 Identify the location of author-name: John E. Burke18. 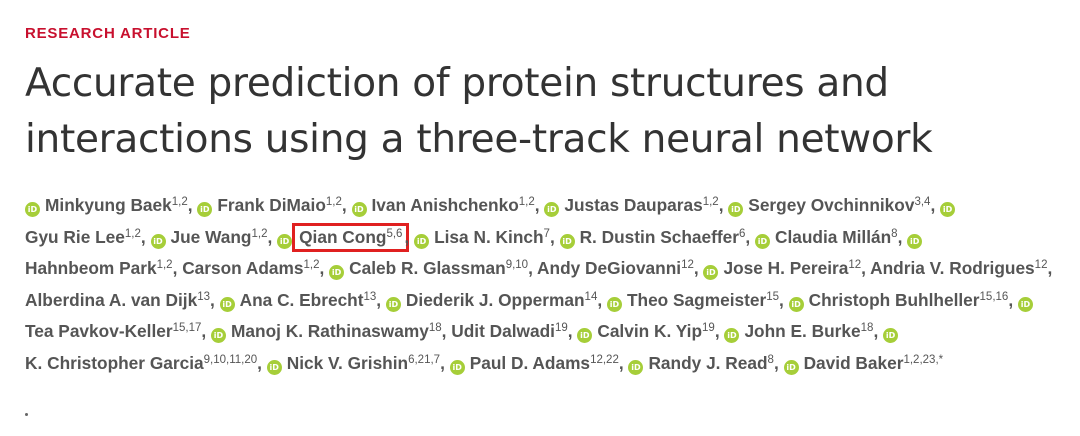
(808, 331).